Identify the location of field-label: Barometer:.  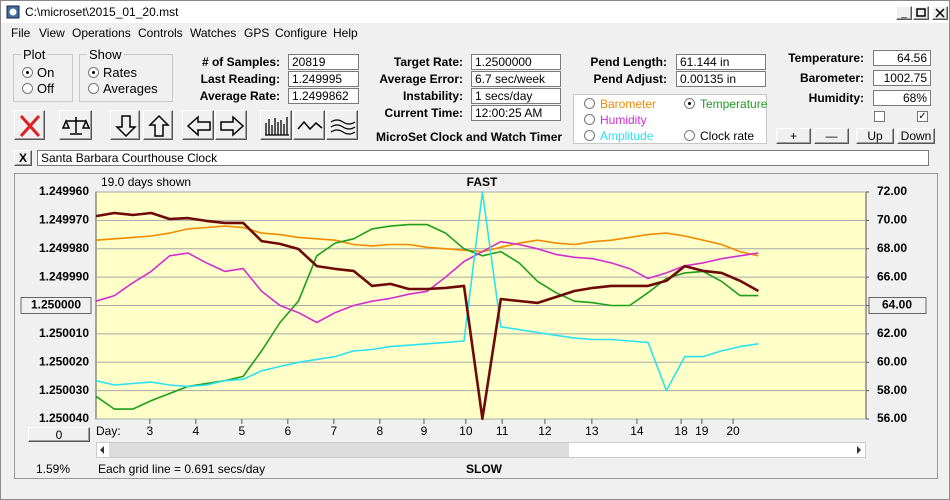
(831, 78).